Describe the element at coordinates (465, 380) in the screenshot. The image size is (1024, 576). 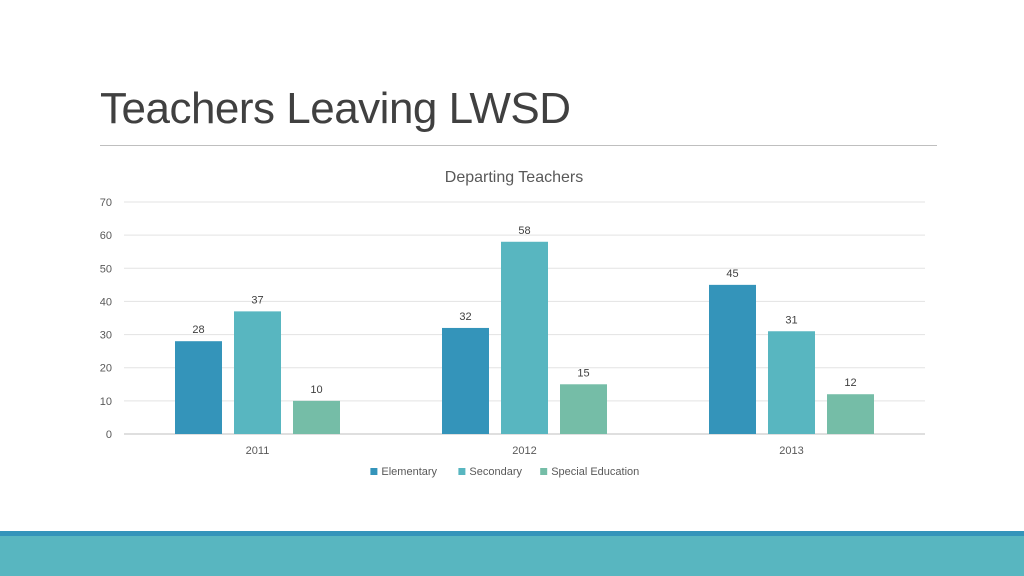
I see `bar-2012-elementary` at that location.